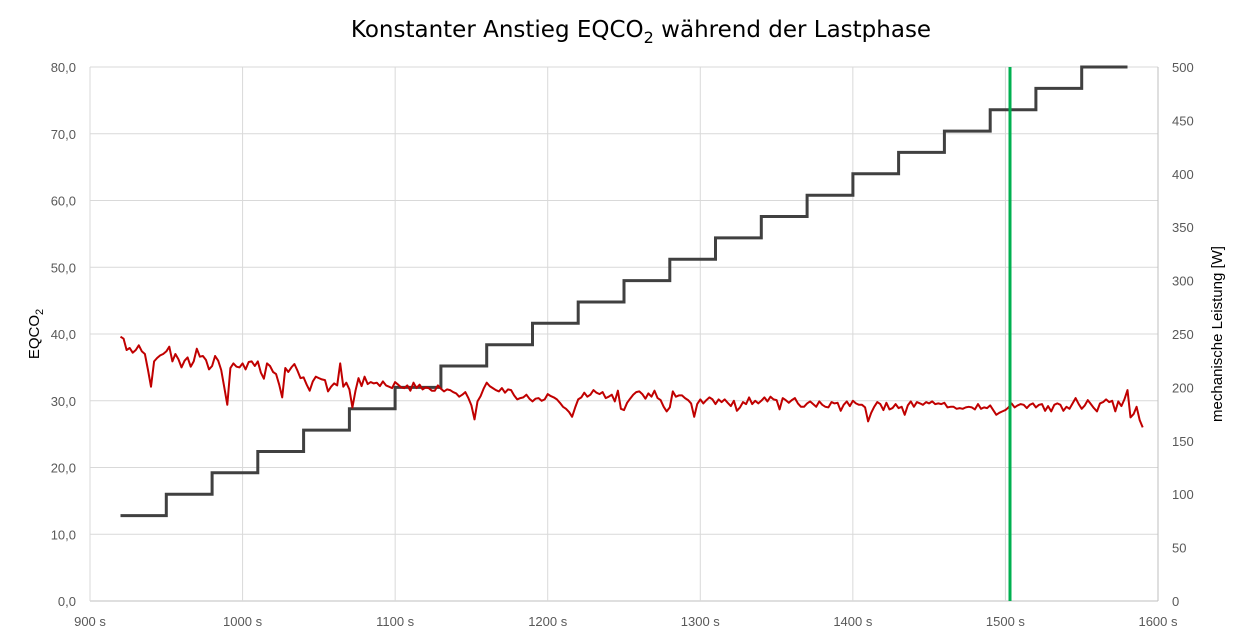 This screenshot has height=640, width=1245. Describe the element at coordinates (853, 621) in the screenshot. I see `x-tick-label: 1400 s` at that location.